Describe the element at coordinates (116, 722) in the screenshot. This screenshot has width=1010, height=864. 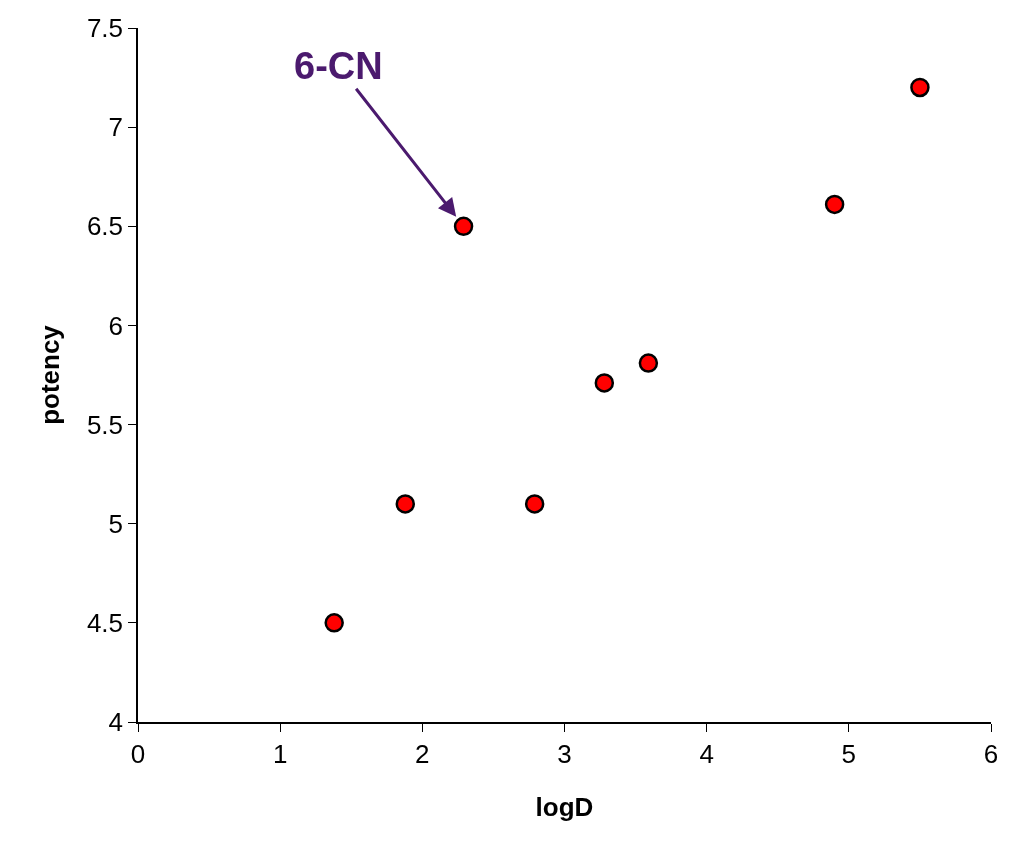
I see `y-tick-label: 4` at that location.